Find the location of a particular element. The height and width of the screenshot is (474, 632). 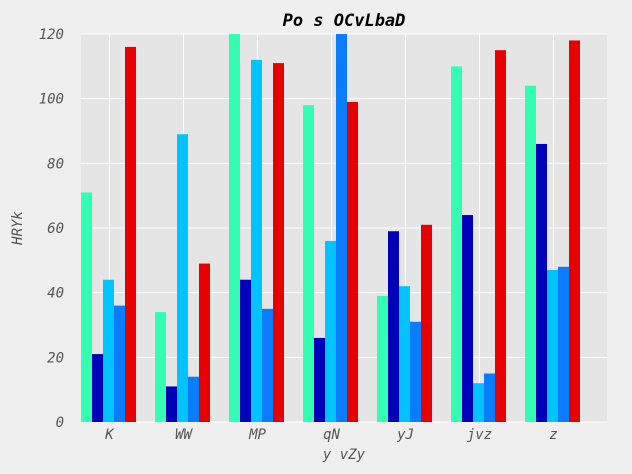

y-tick-label: 60 is located at coordinates (55, 229).